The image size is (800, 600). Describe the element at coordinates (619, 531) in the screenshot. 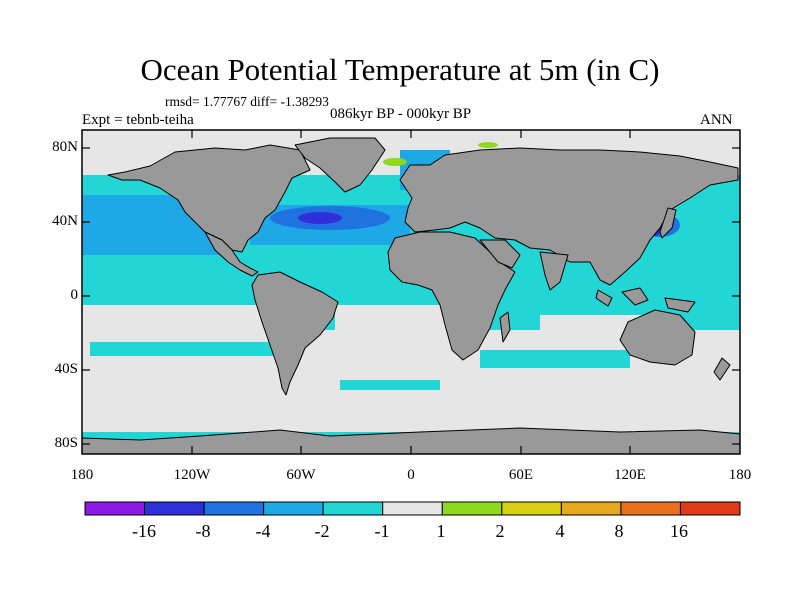

I see `colorbar-label: 8` at that location.